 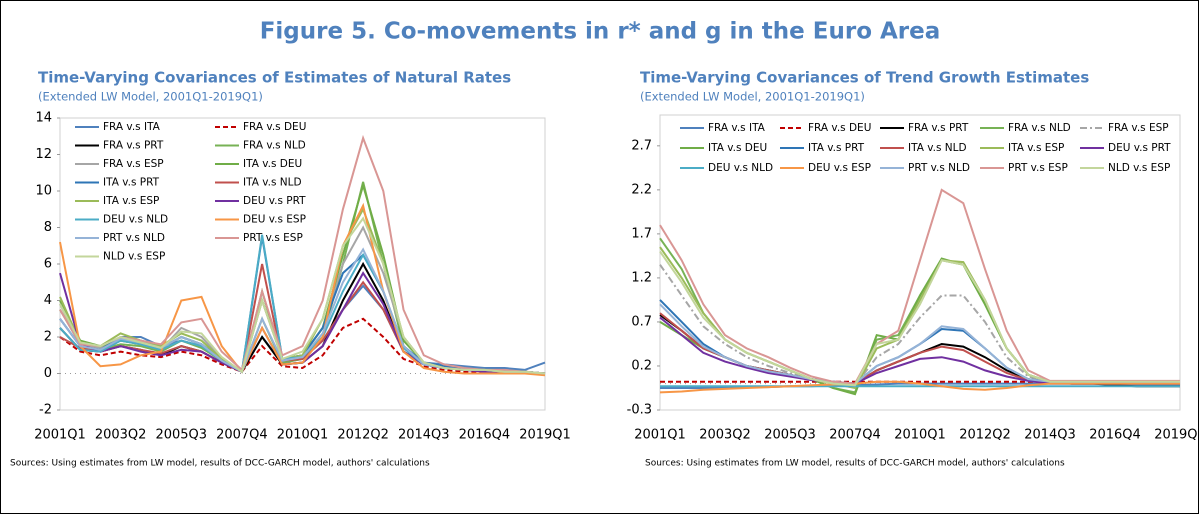 What do you see at coordinates (641, 233) in the screenshot?
I see `y-tick-label: 1.7` at bounding box center [641, 233].